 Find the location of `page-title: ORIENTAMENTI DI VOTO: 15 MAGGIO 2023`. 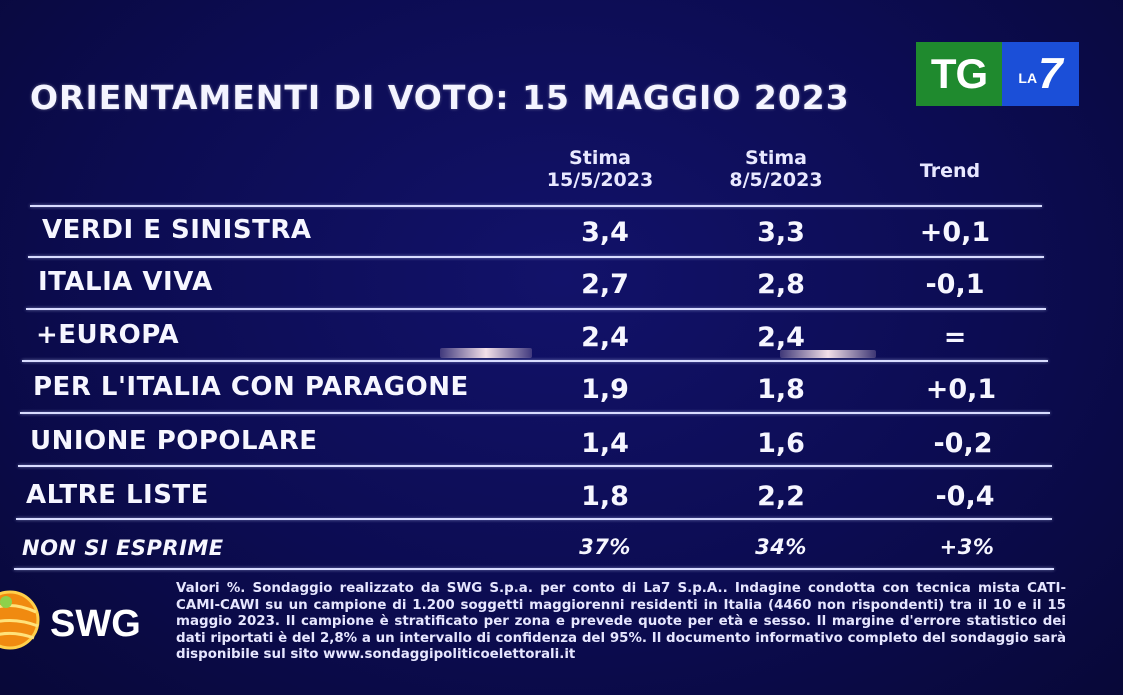

page-title: ORIENTAMENTI DI VOTO: 15 MAGGIO 2023 is located at coordinates (440, 97).